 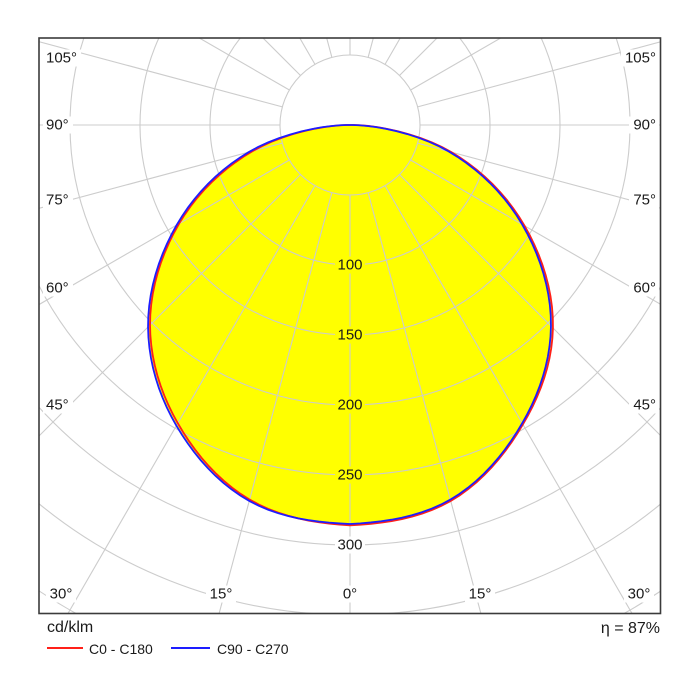 I want to click on legend-line-c90-c270, so click(x=190, y=648).